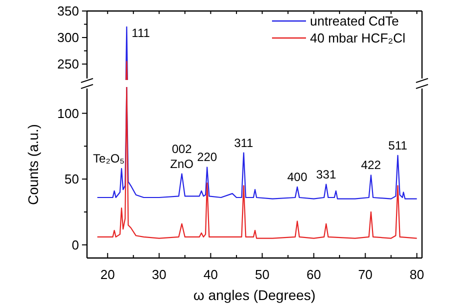  I want to click on x-tick-label: 80, so click(417, 274).